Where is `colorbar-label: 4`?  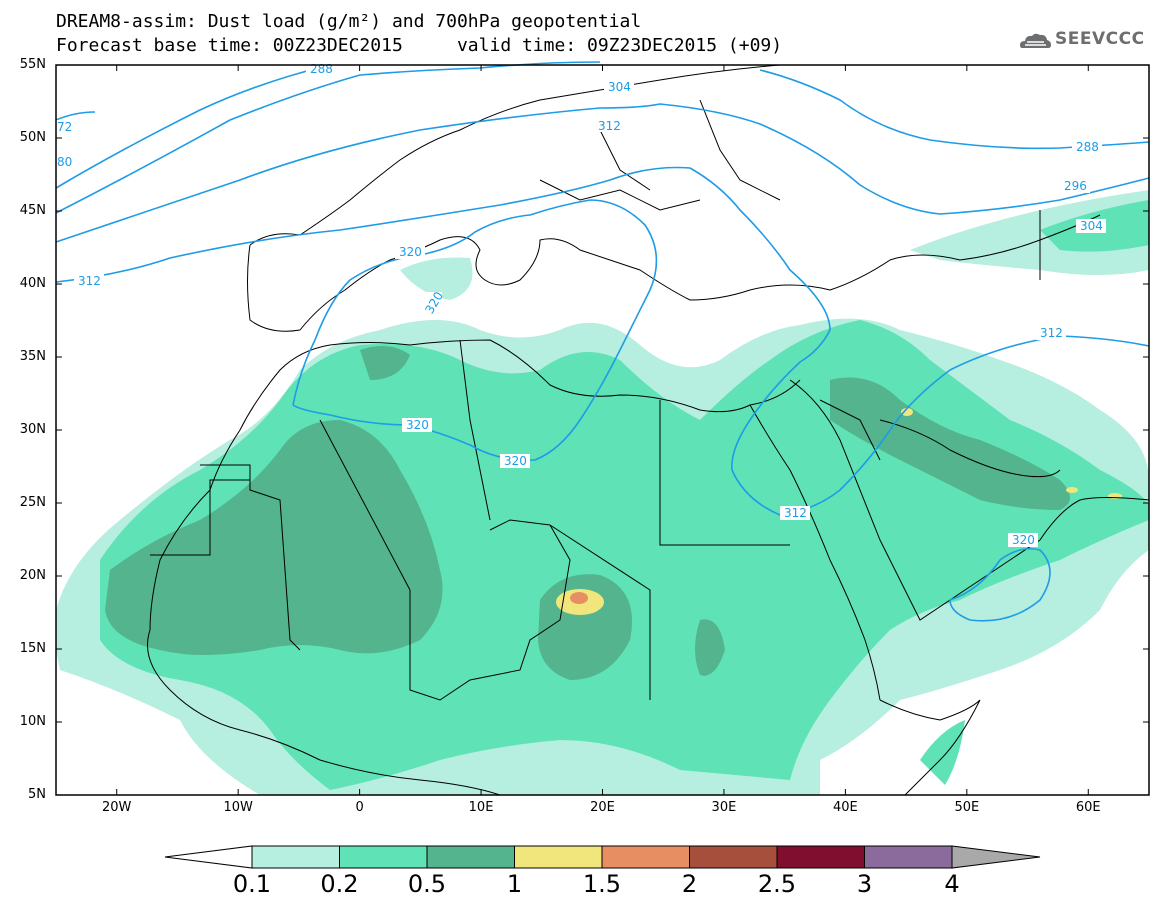
colorbar-label: 4 is located at coordinates (952, 884).